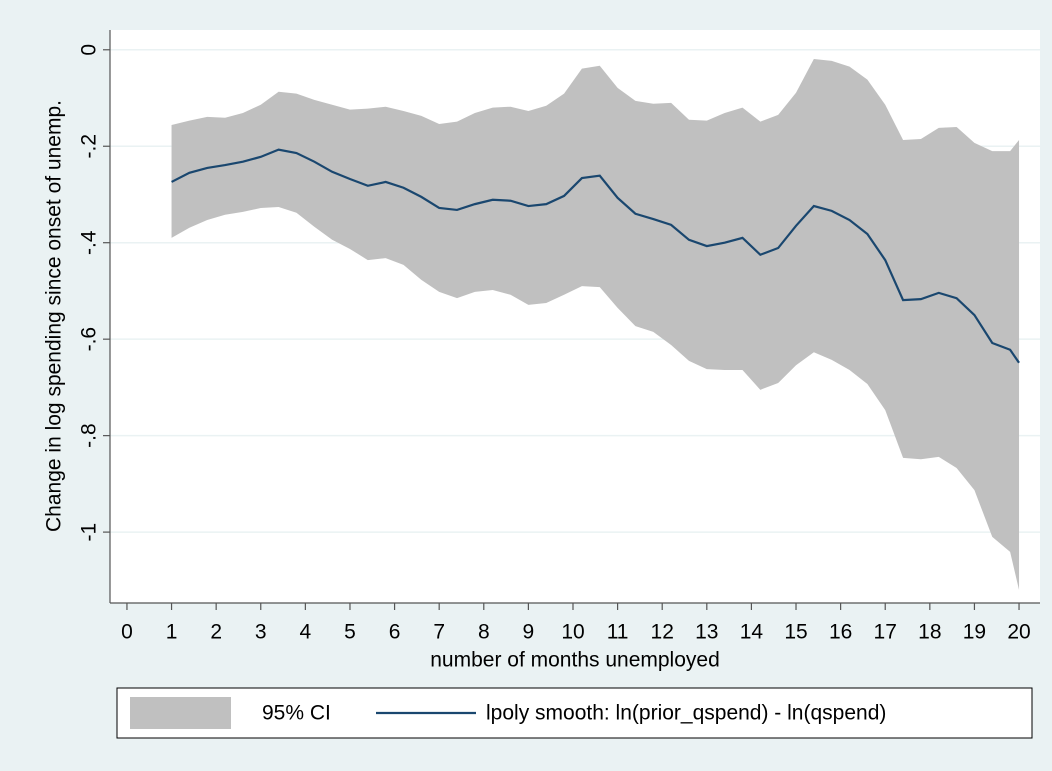 The height and width of the screenshot is (771, 1052). What do you see at coordinates (296, 713) in the screenshot?
I see `legend-label: 95% CI` at bounding box center [296, 713].